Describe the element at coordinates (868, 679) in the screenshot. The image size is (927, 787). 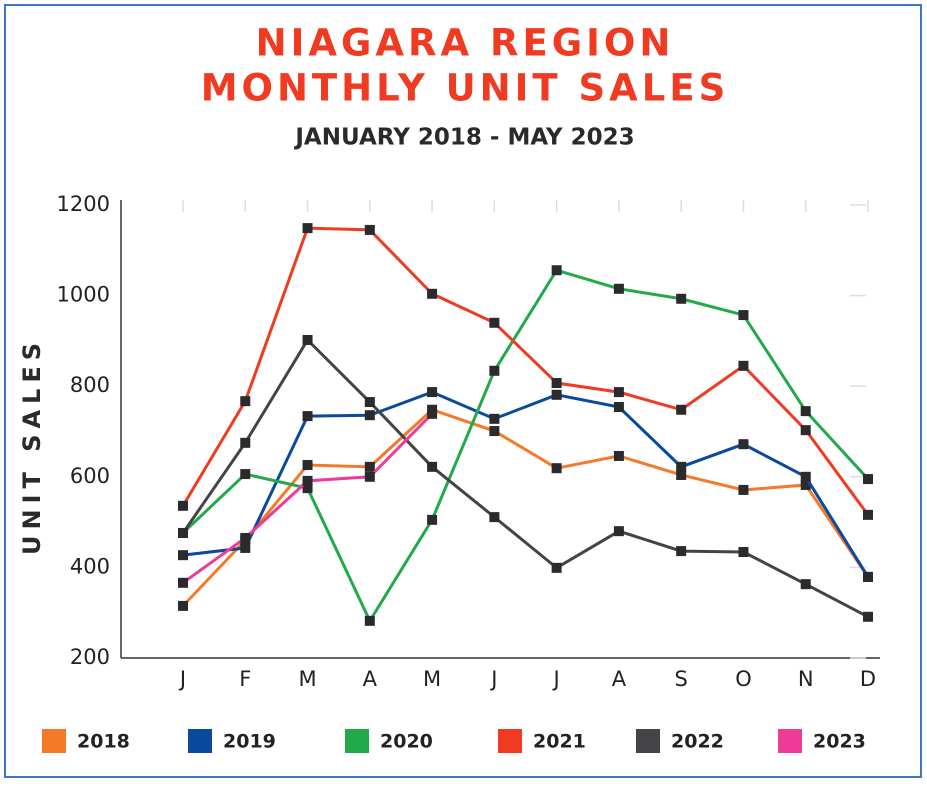
I see `x-tick-label: D` at that location.